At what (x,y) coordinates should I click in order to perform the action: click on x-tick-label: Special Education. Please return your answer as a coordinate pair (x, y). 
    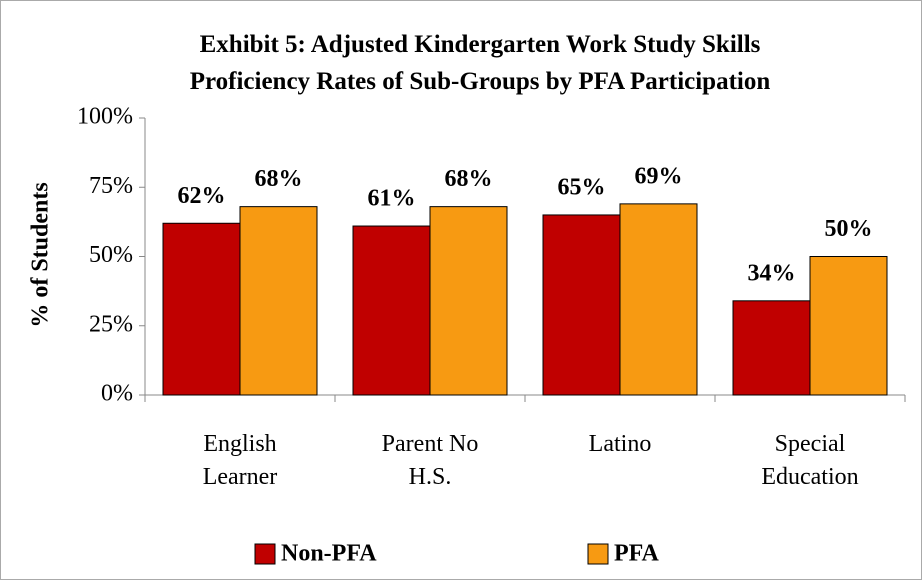
    Looking at the image, I should click on (810, 460).